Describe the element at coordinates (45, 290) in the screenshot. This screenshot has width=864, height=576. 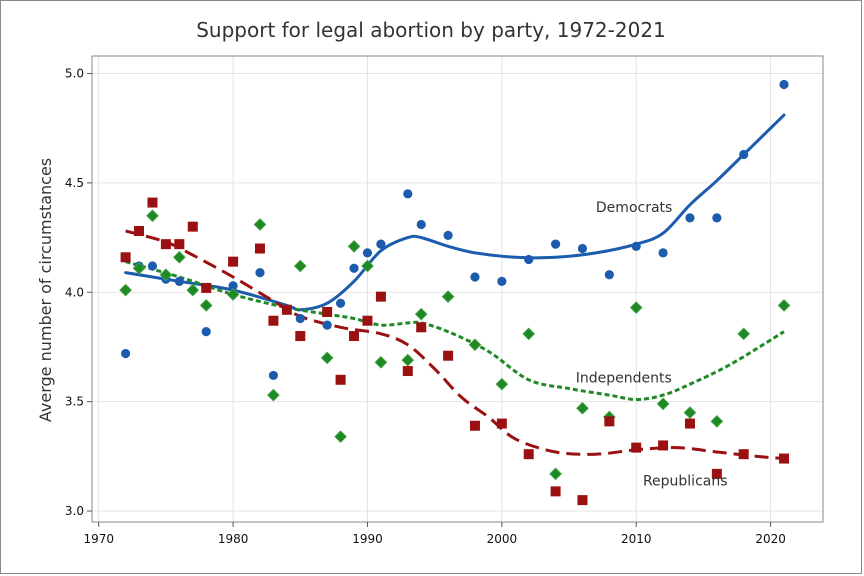
I see `y-axis-label: Averge number of circumstances` at that location.